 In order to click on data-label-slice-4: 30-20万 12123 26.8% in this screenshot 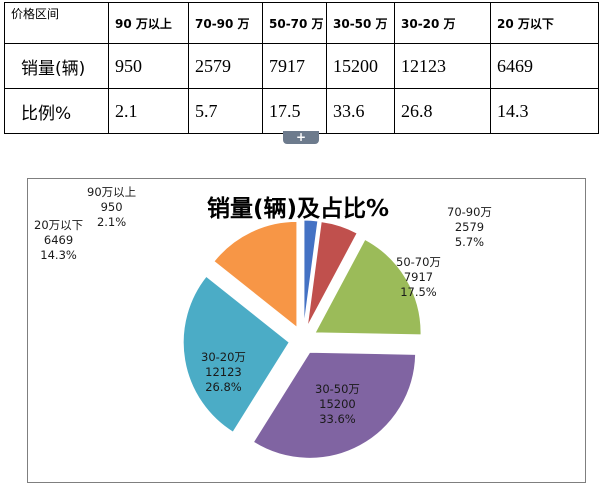, I will do `click(223, 372)`.